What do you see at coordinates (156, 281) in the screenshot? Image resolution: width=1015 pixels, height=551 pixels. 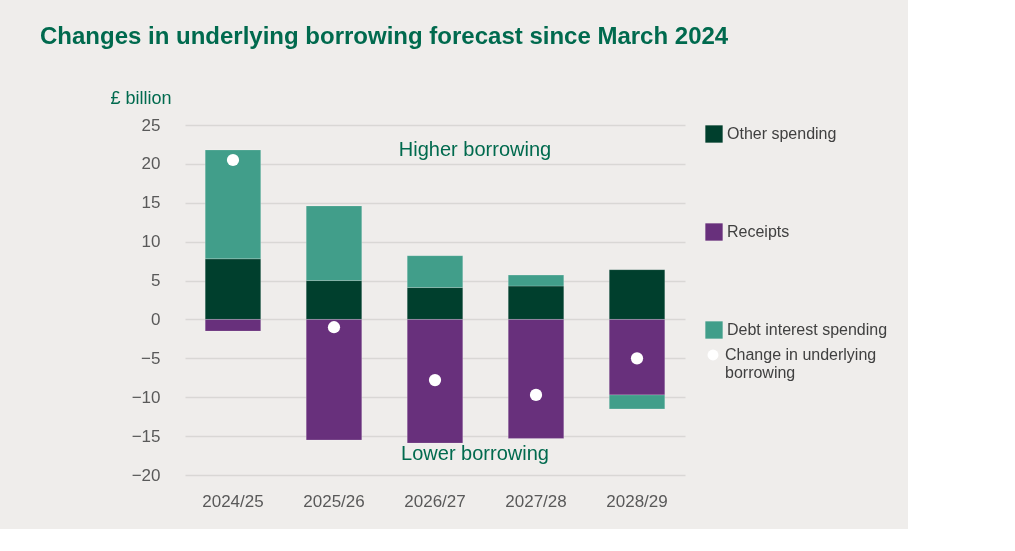 I see `y-tick-label: 5` at bounding box center [156, 281].